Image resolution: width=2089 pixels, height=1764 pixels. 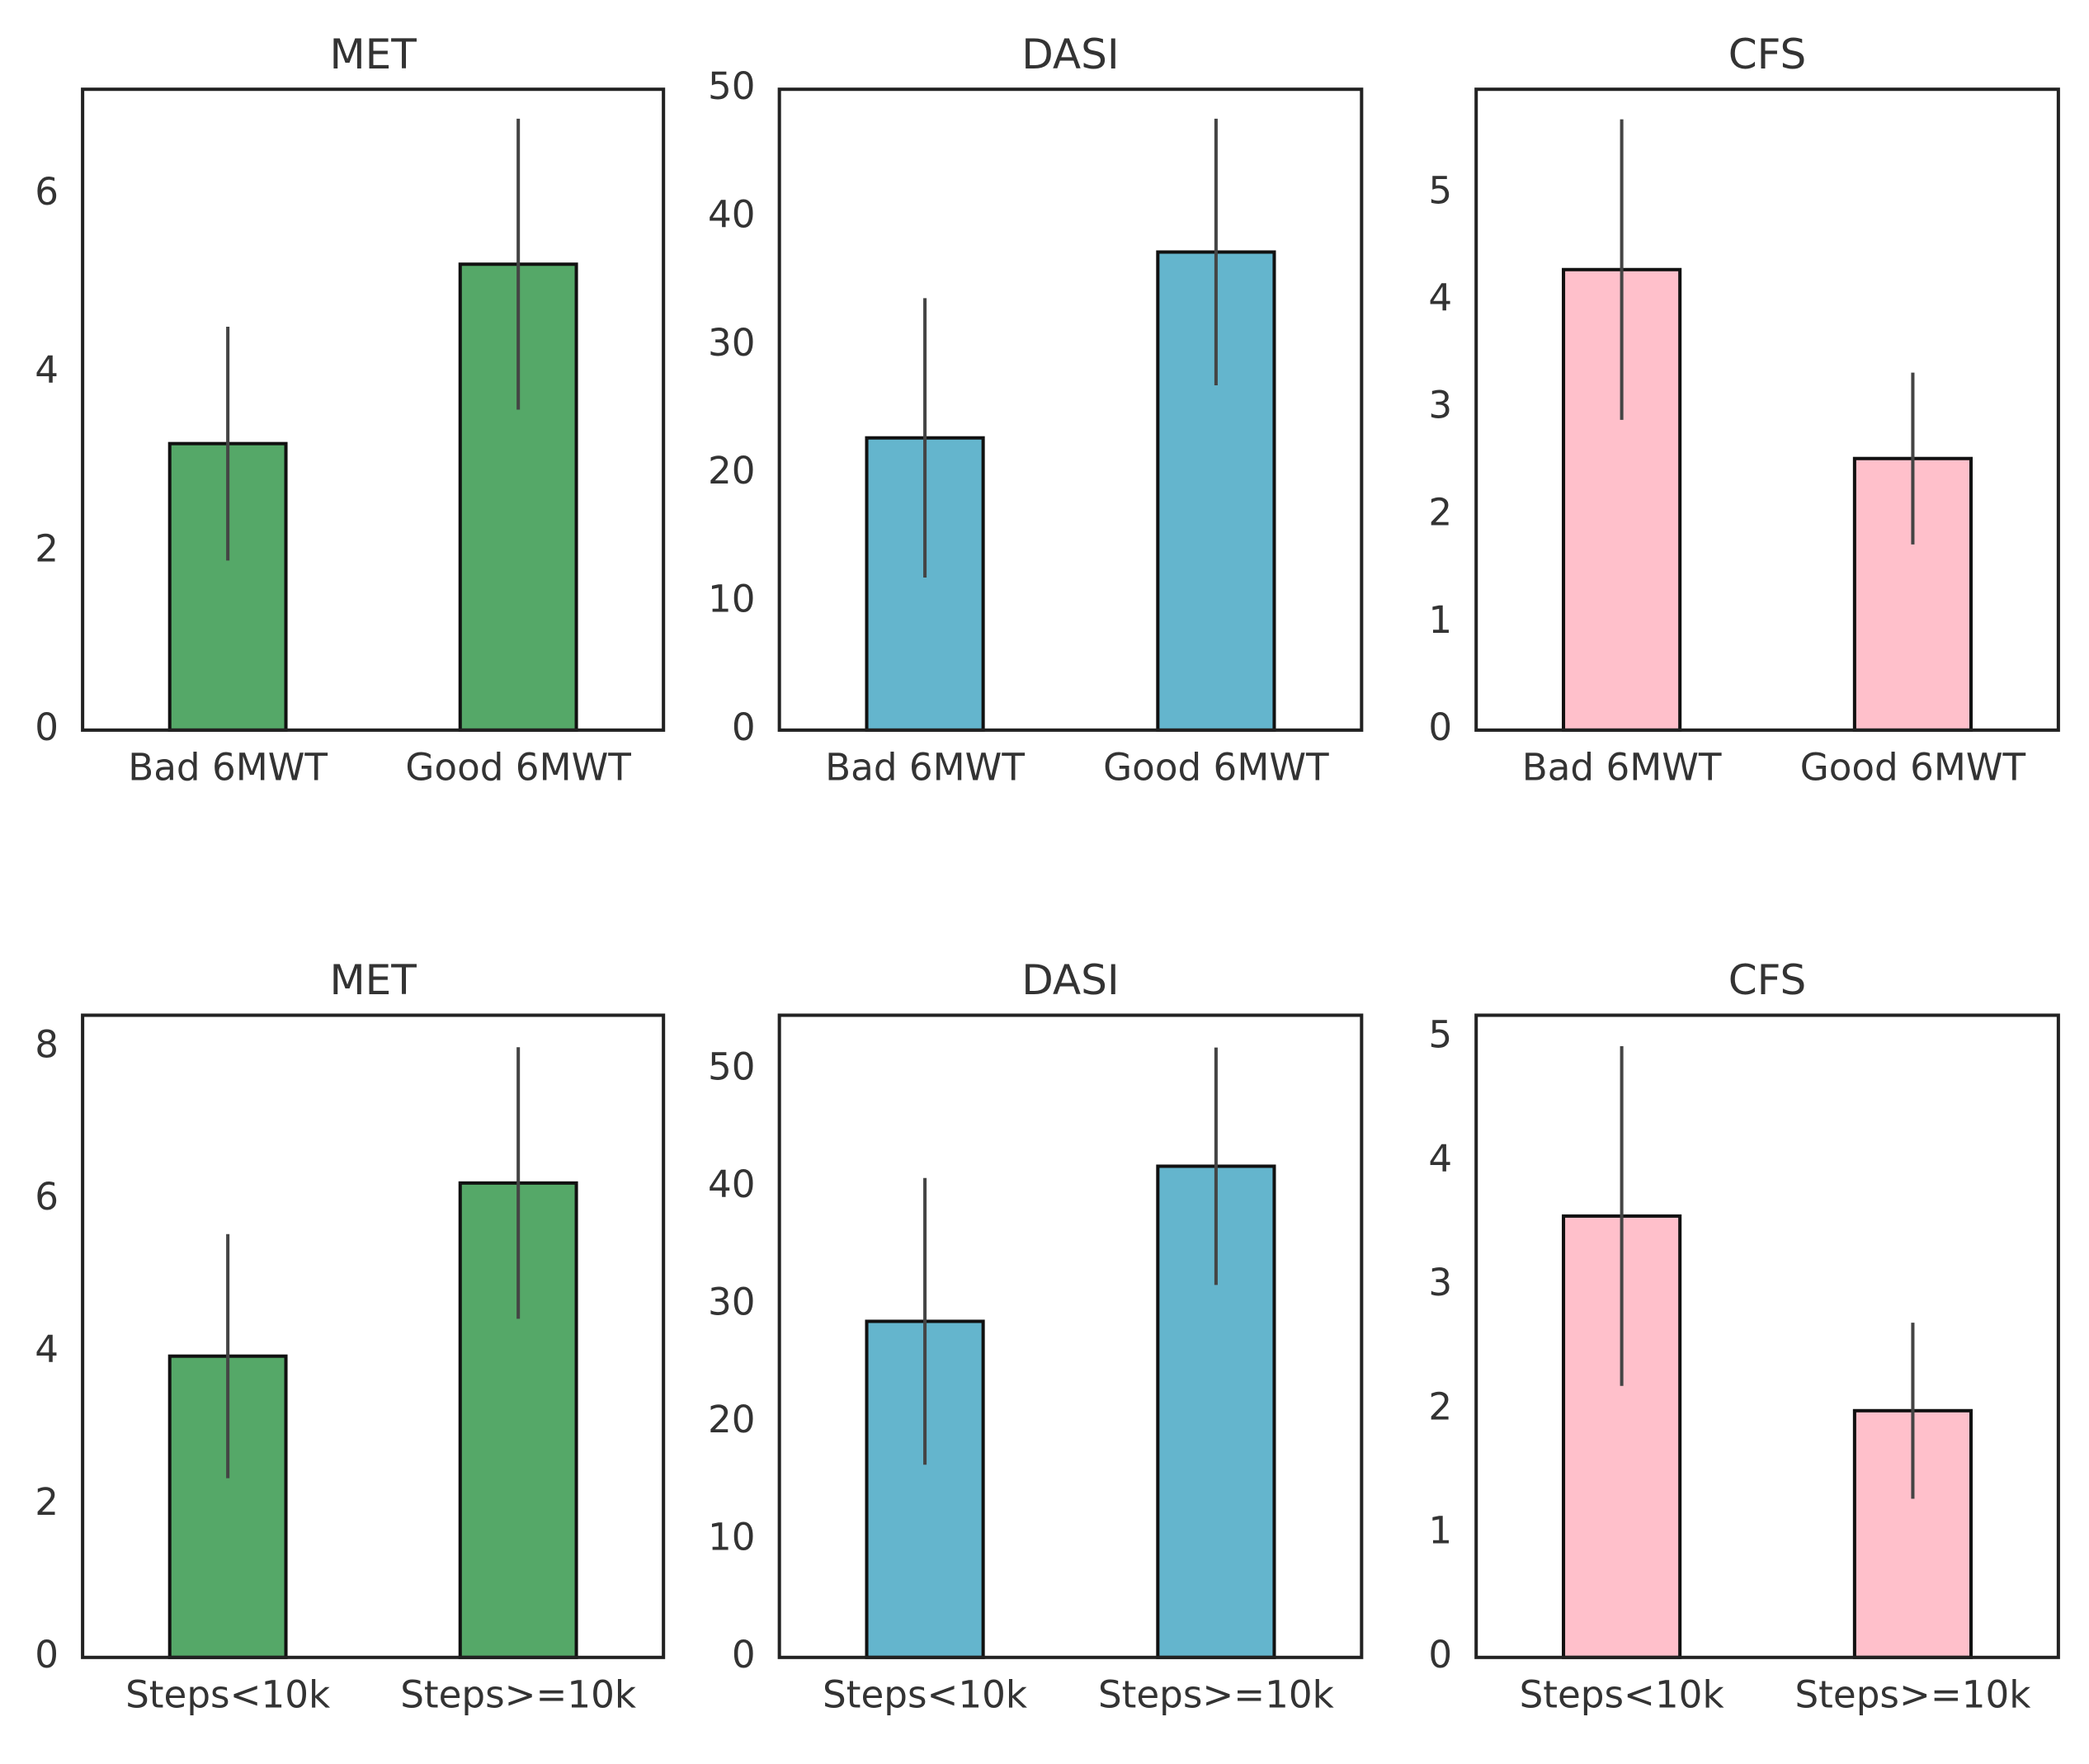 I want to click on y-tick-label: 8, so click(x=47, y=1044).